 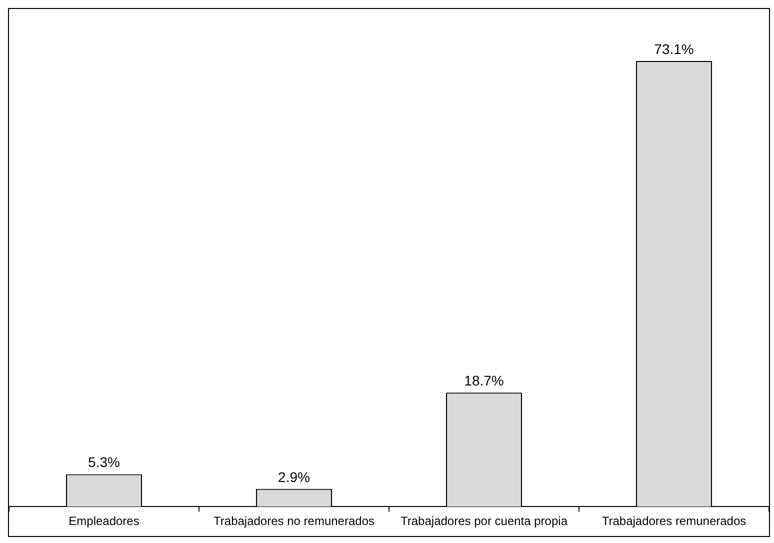 I want to click on data-label: 5.3%, so click(x=104, y=462).